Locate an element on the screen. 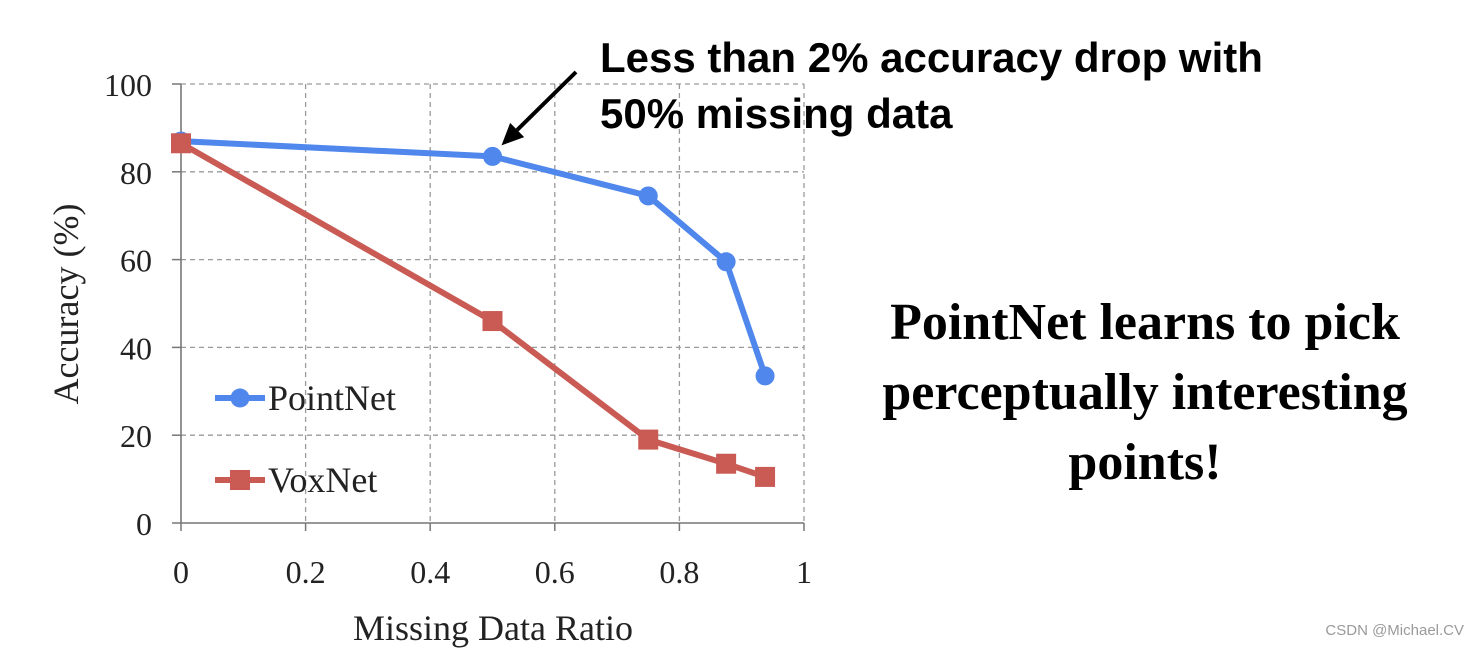  legend: PointNet VoxNet is located at coordinates (305, 439).